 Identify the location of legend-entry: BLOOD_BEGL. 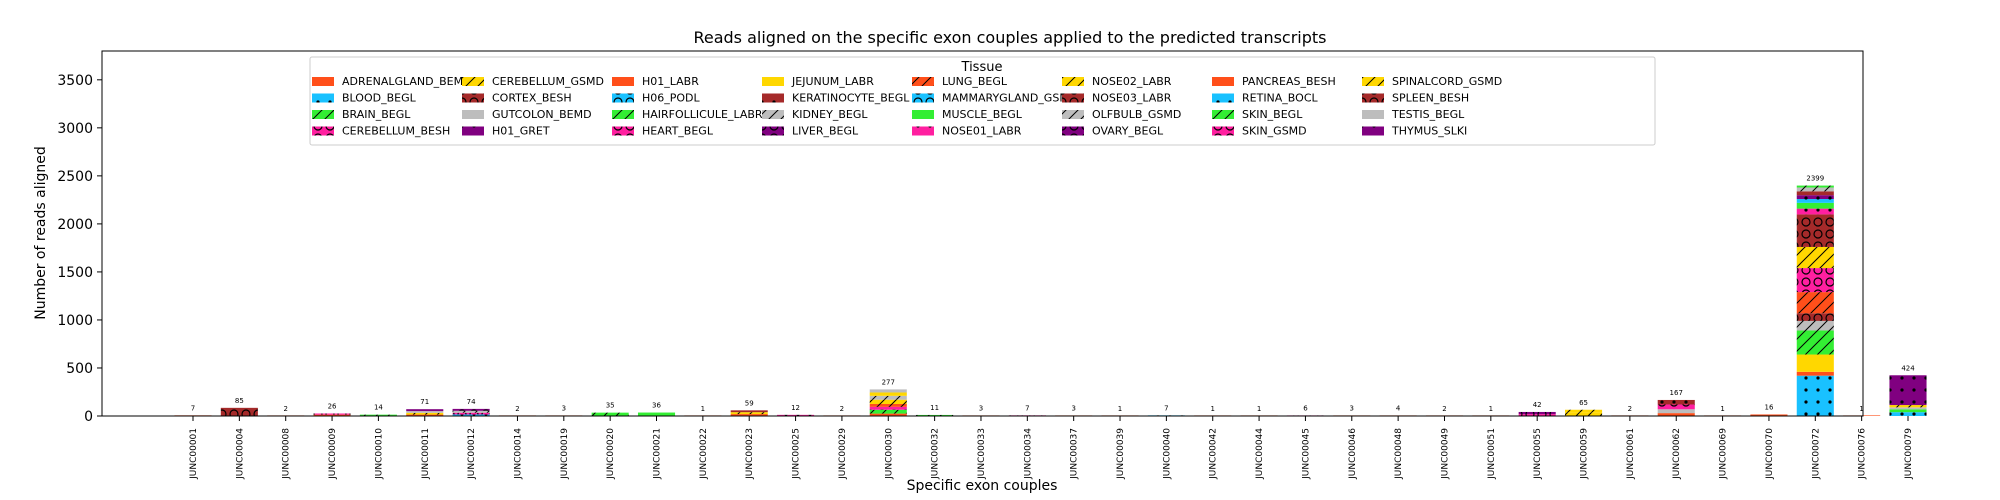
(364, 98).